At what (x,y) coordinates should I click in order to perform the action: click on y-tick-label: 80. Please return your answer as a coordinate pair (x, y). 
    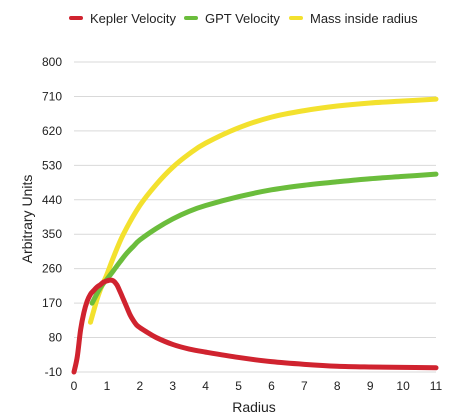
    Looking at the image, I should click on (56, 338).